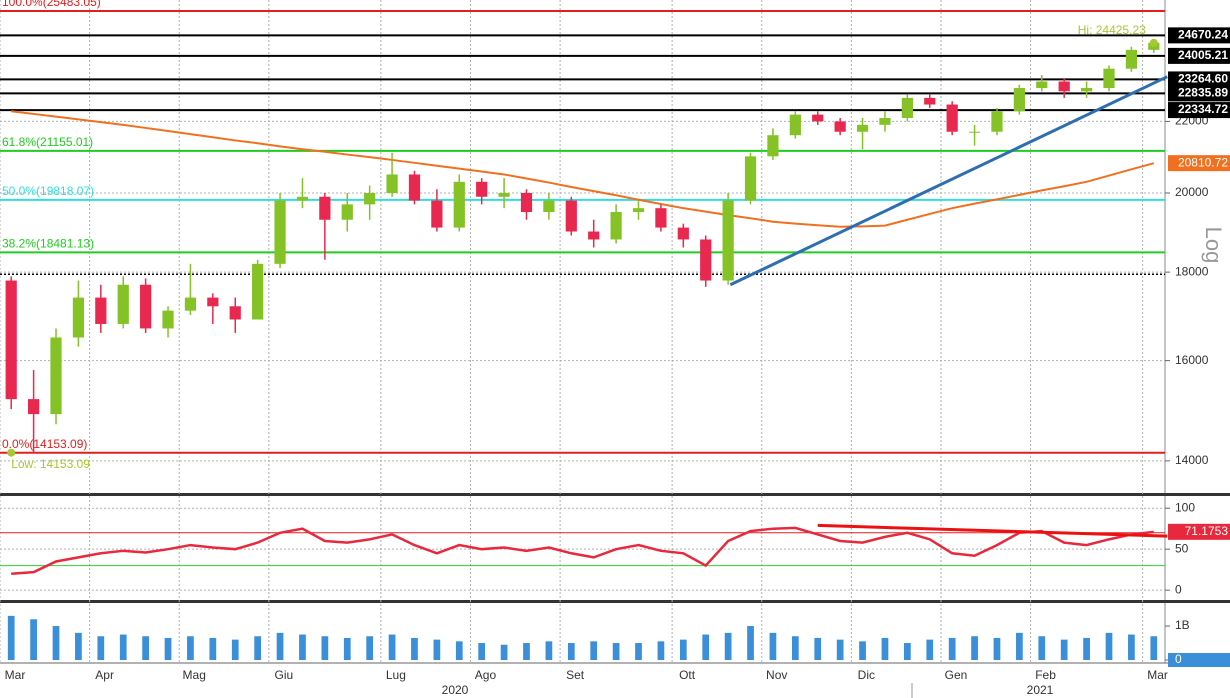 Image resolution: width=1230 pixels, height=698 pixels. Describe the element at coordinates (866, 675) in the screenshot. I see `x-tick-label: Dic` at that location.